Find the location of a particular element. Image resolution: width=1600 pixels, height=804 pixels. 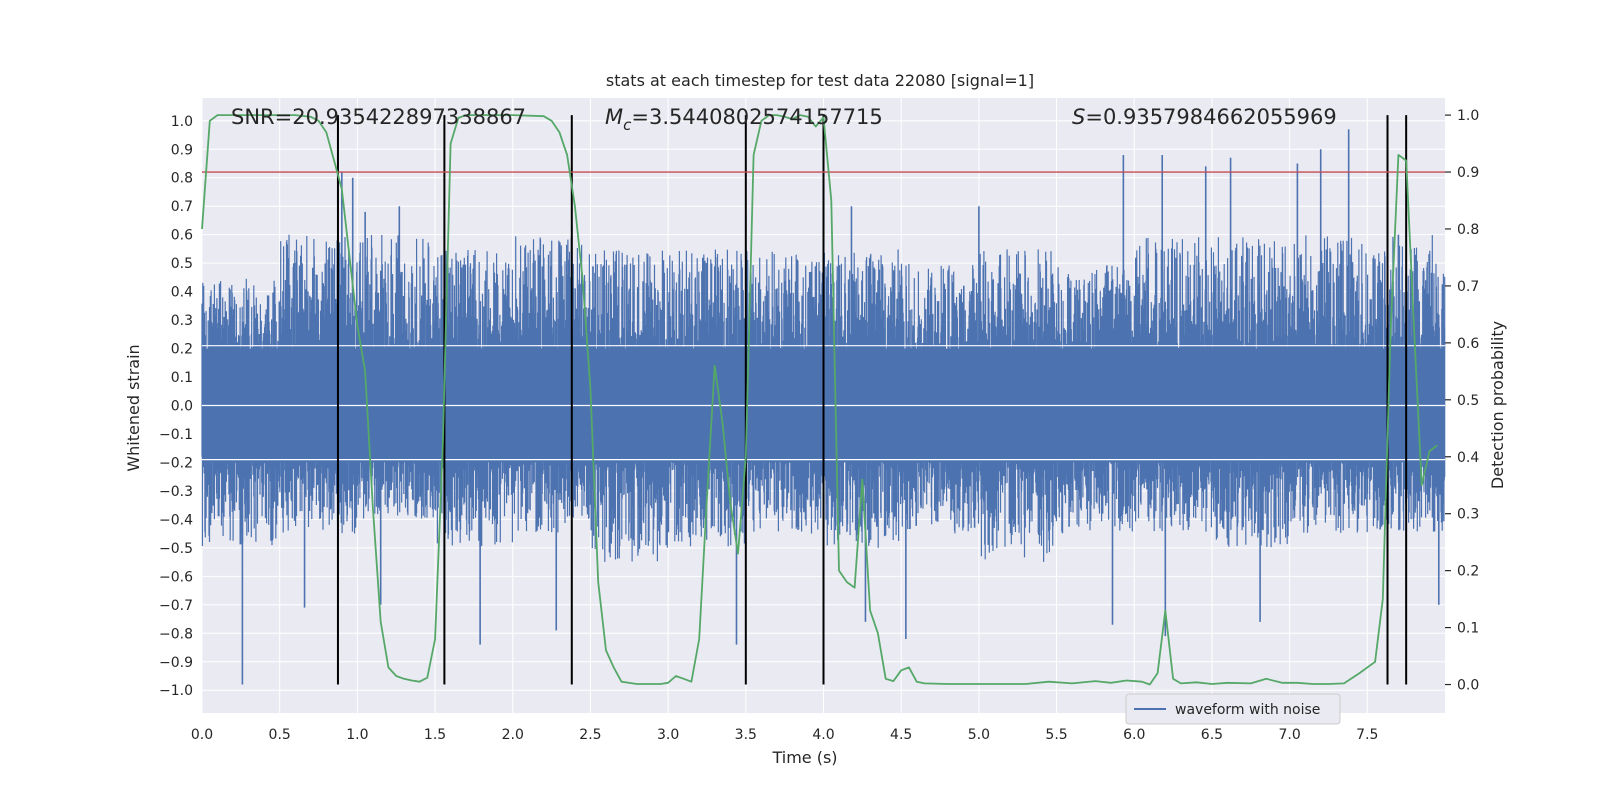

y-left-tick-label: −0.1 is located at coordinates (176, 435).